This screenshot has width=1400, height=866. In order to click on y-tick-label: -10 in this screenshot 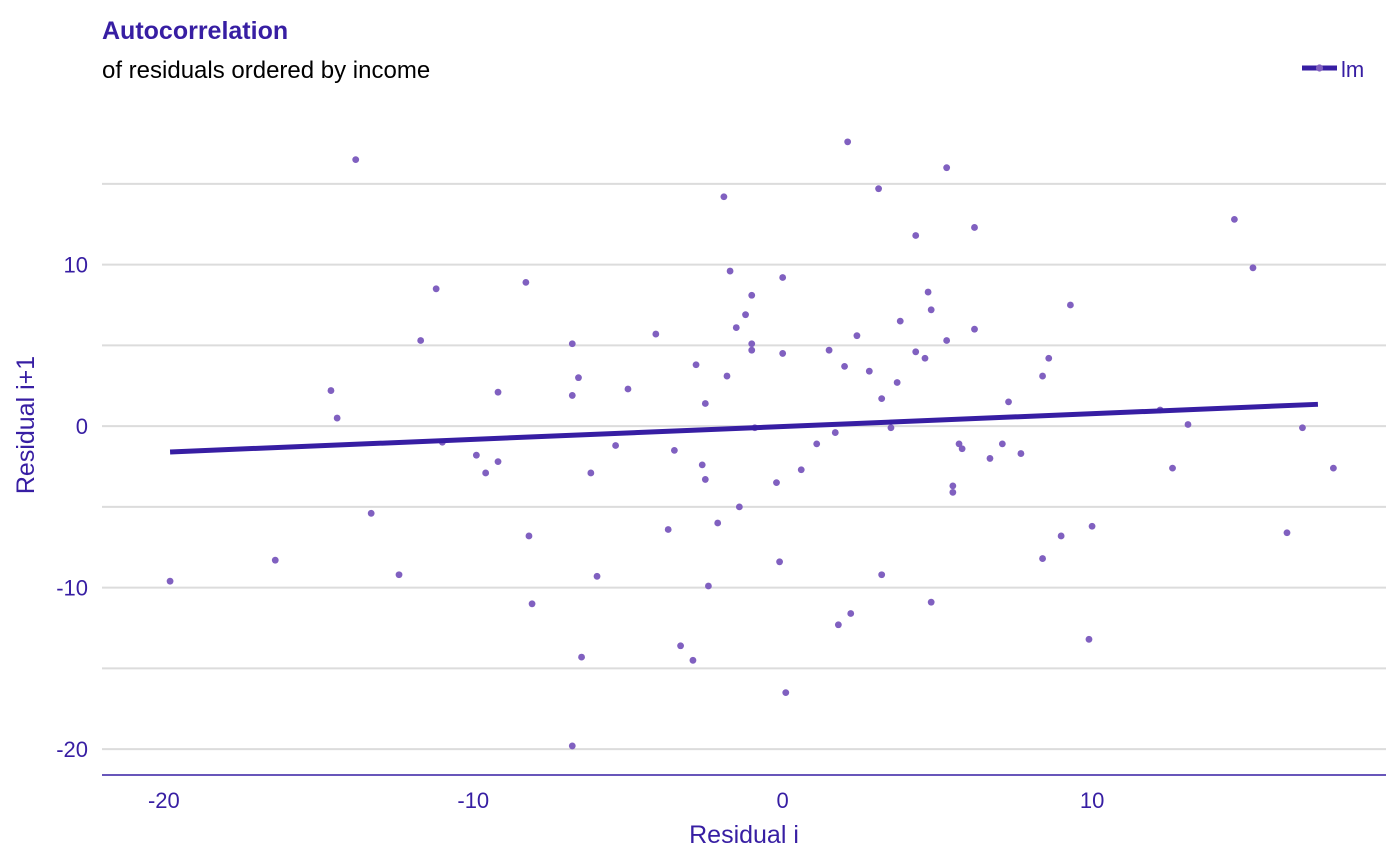, I will do `click(72, 588)`.